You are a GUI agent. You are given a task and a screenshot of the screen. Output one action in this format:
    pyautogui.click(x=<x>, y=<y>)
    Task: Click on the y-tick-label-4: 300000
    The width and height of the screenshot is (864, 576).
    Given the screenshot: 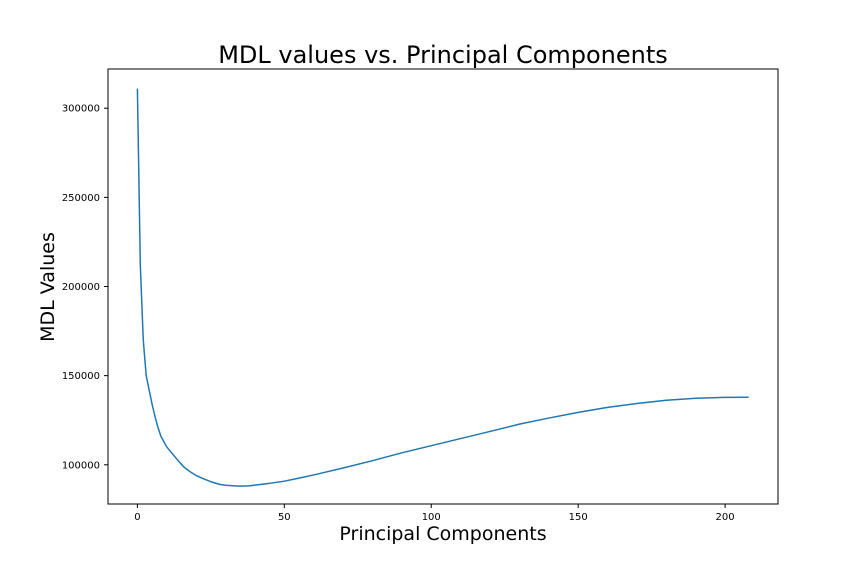 What is the action you would take?
    pyautogui.click(x=81, y=109)
    